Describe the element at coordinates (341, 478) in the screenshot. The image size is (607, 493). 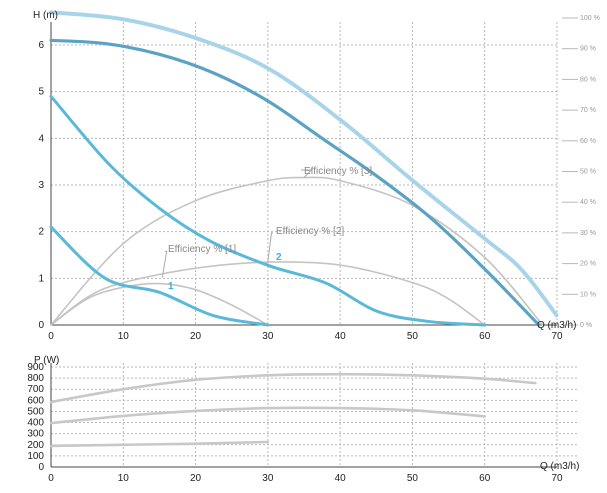
I see `power-x-tick: 40` at that location.